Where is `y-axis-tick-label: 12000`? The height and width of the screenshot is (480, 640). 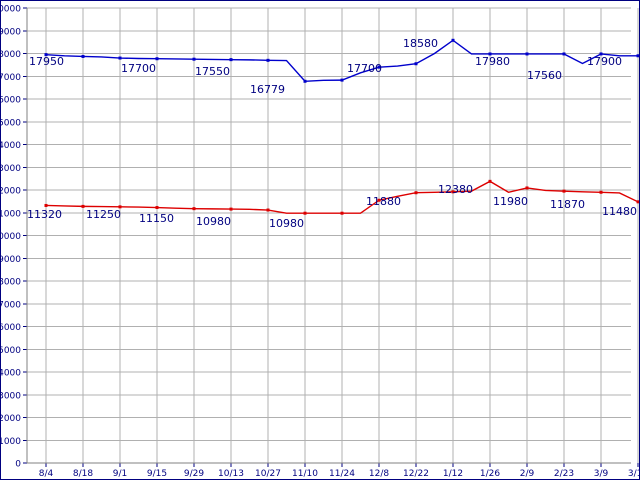 y-axis-tick-label: 12000 is located at coordinates (11, 192).